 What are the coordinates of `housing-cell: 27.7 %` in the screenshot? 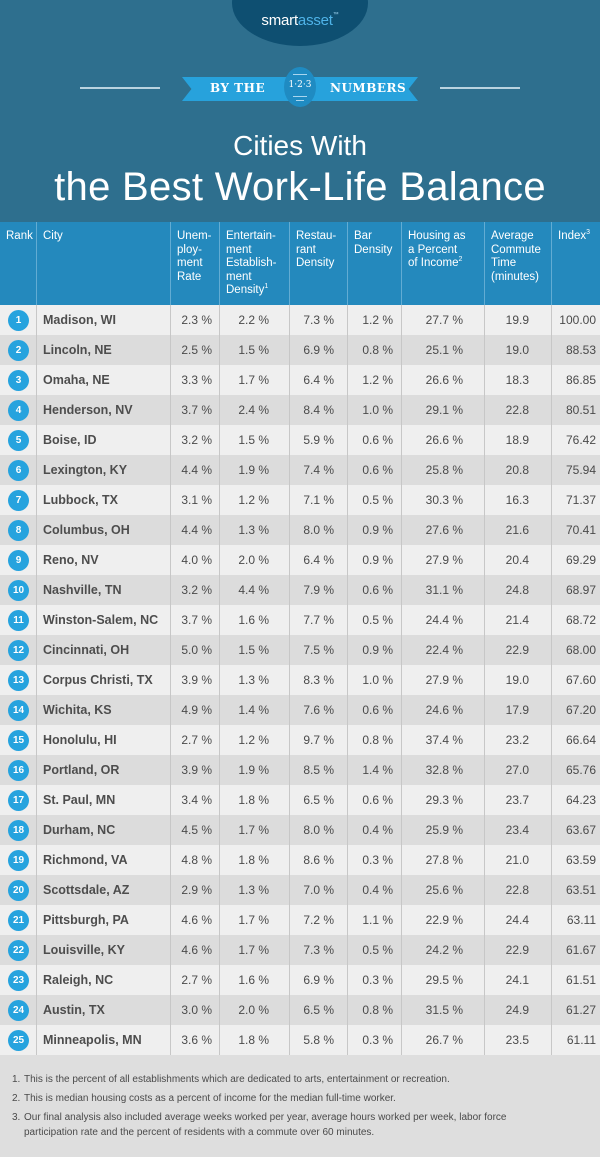 It's located at (443, 320).